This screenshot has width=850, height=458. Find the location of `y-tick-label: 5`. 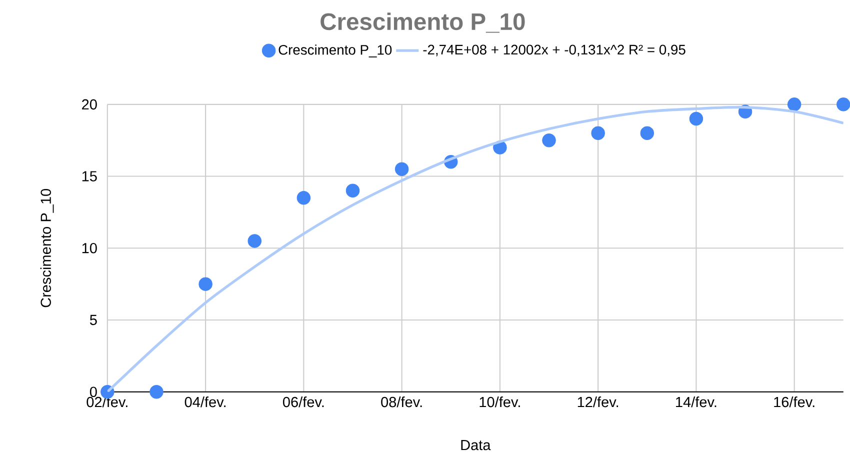

y-tick-label: 5 is located at coordinates (93, 319).